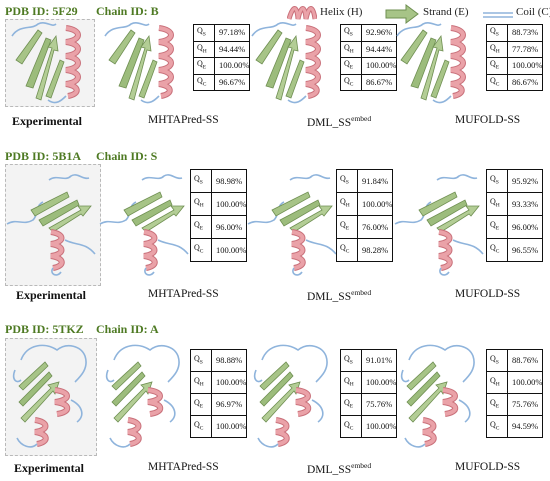  I want to click on chain-id-label: Chain ID: A, so click(127, 329).